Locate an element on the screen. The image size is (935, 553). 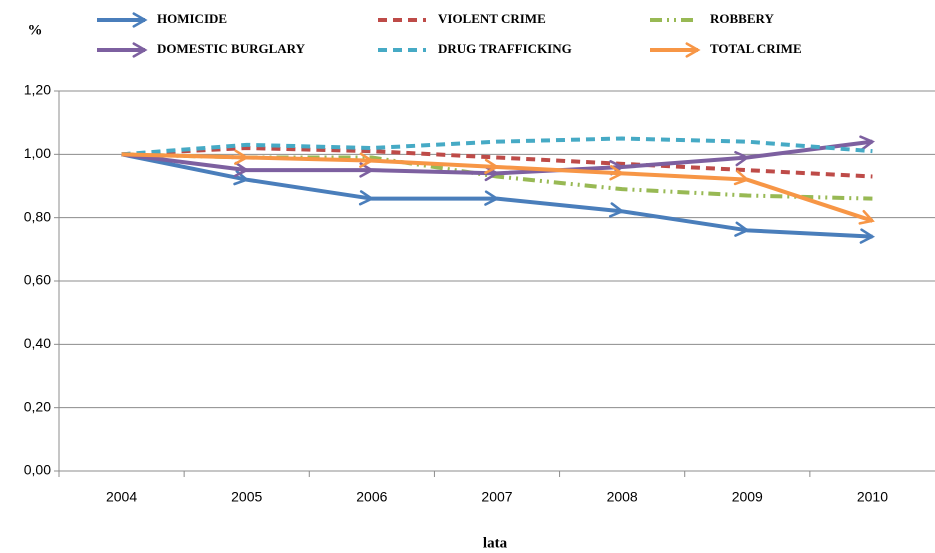
y-tick-label: 0,80 is located at coordinates (37, 216).